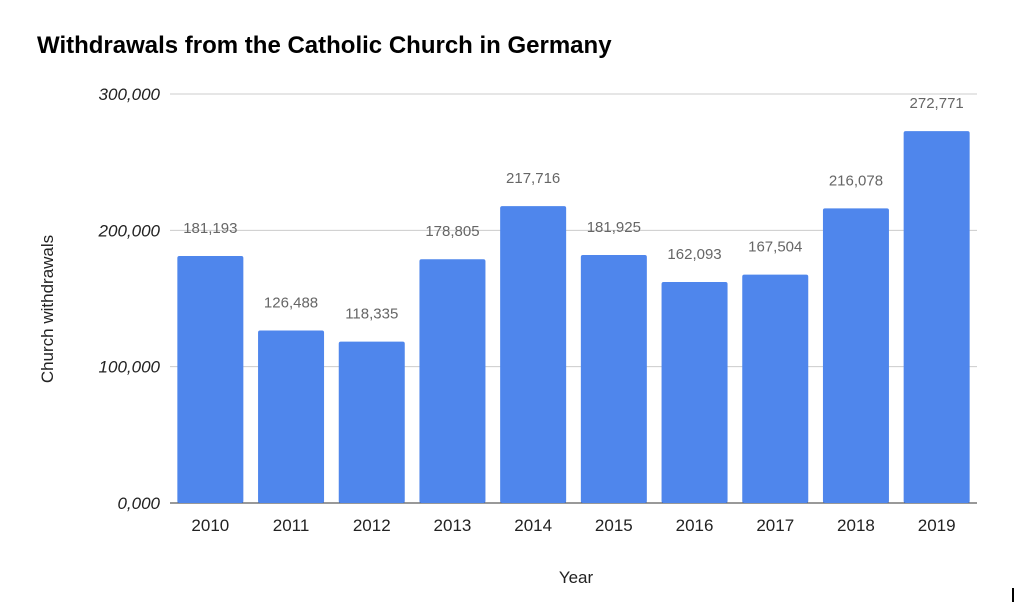 Image resolution: width=1024 pixels, height=607 pixels. What do you see at coordinates (936, 317) in the screenshot?
I see `bar-2019` at bounding box center [936, 317].